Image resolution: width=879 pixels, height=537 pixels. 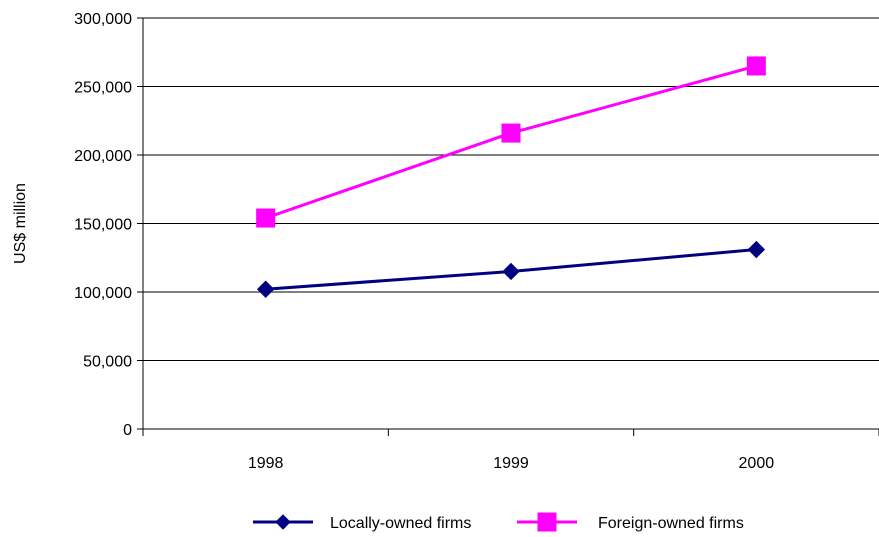 I want to click on y-tick-label: 300,000, so click(x=103, y=19).